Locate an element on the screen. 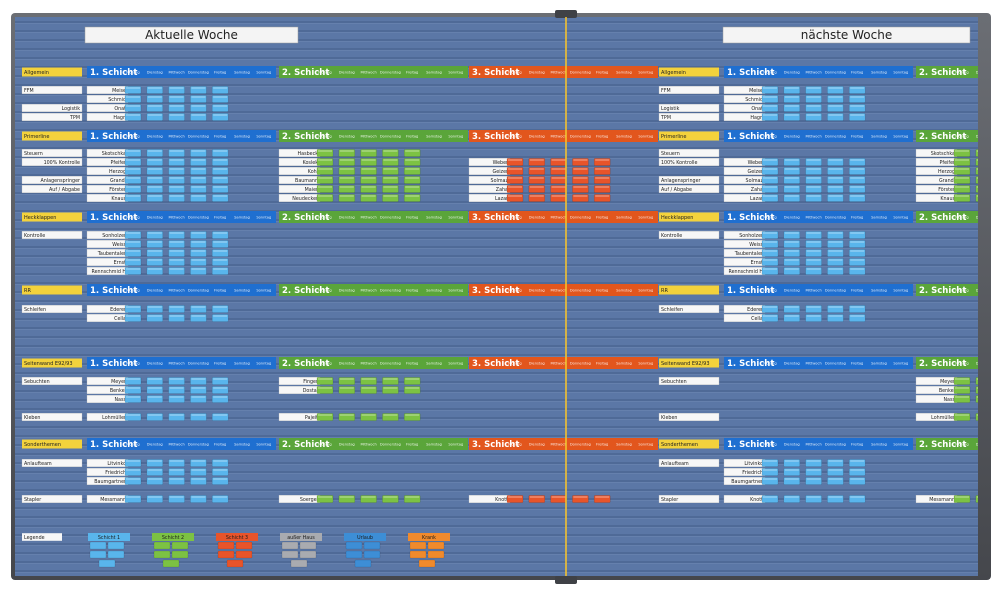 The image size is (1000, 595). day-label: Sonntag is located at coordinates (645, 218).